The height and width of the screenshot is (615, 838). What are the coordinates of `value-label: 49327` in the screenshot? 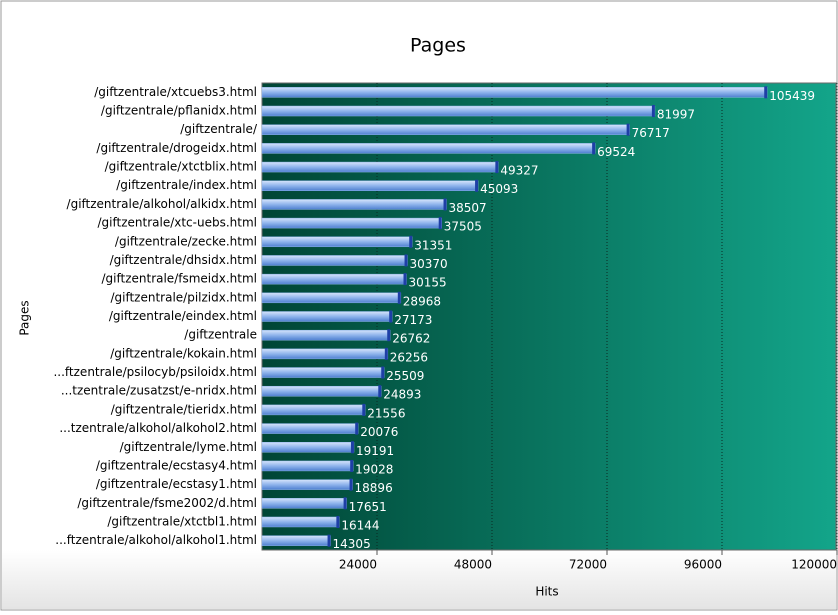 It's located at (519, 171).